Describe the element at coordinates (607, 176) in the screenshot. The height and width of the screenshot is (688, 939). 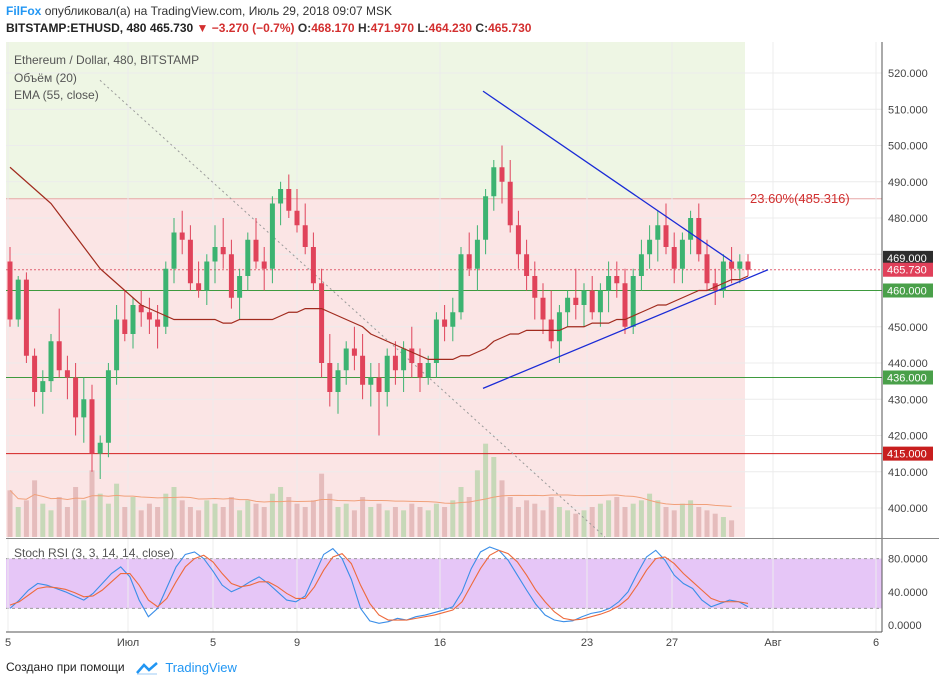
I see `triangle-upper-line` at that location.